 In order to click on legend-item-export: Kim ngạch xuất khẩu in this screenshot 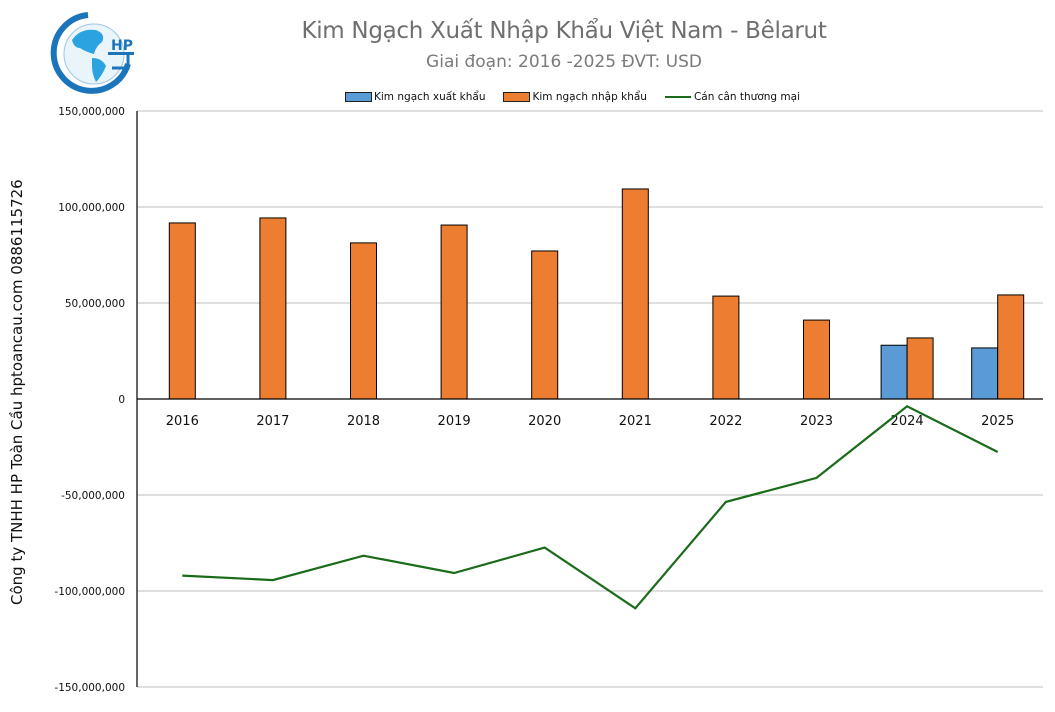, I will do `click(415, 97)`.